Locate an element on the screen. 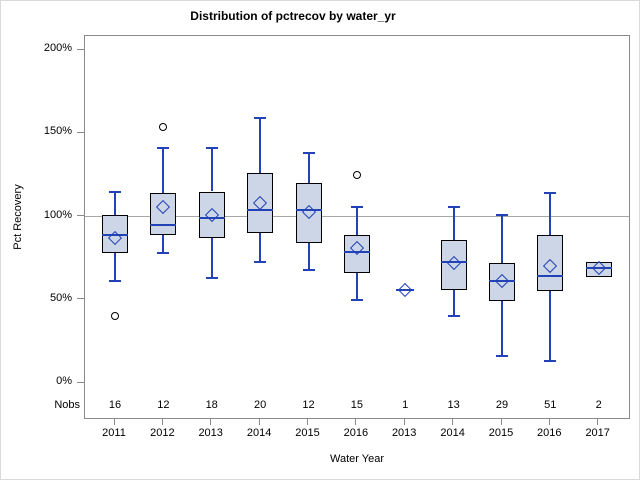 Image resolution: width=640 pixels, height=480 pixels. nobs-value: 20 is located at coordinates (260, 405).